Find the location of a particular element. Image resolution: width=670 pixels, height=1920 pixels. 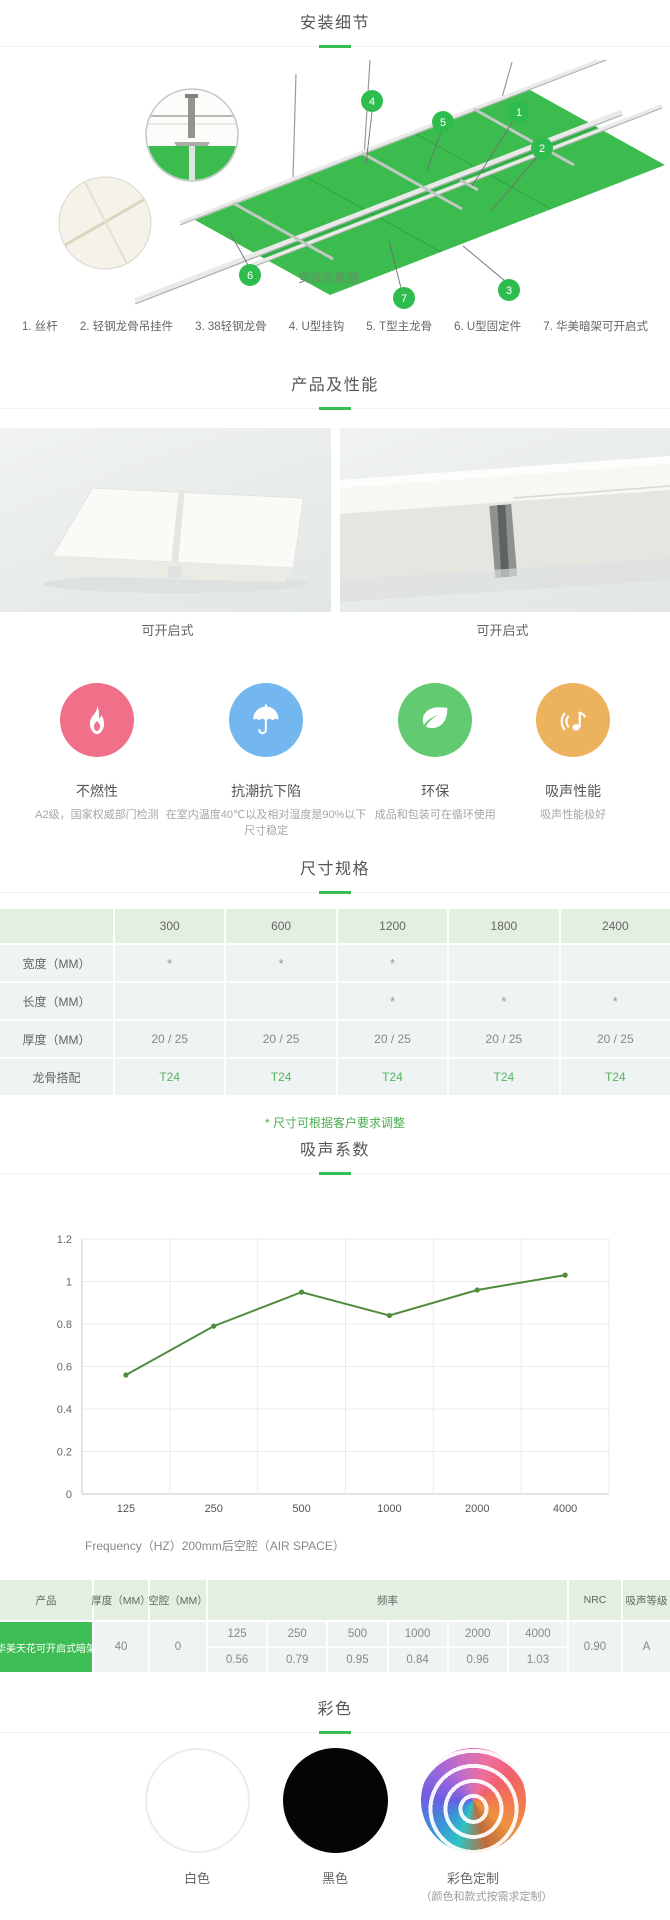

absorption-section-title: 吸声系数 is located at coordinates (334, 1150).